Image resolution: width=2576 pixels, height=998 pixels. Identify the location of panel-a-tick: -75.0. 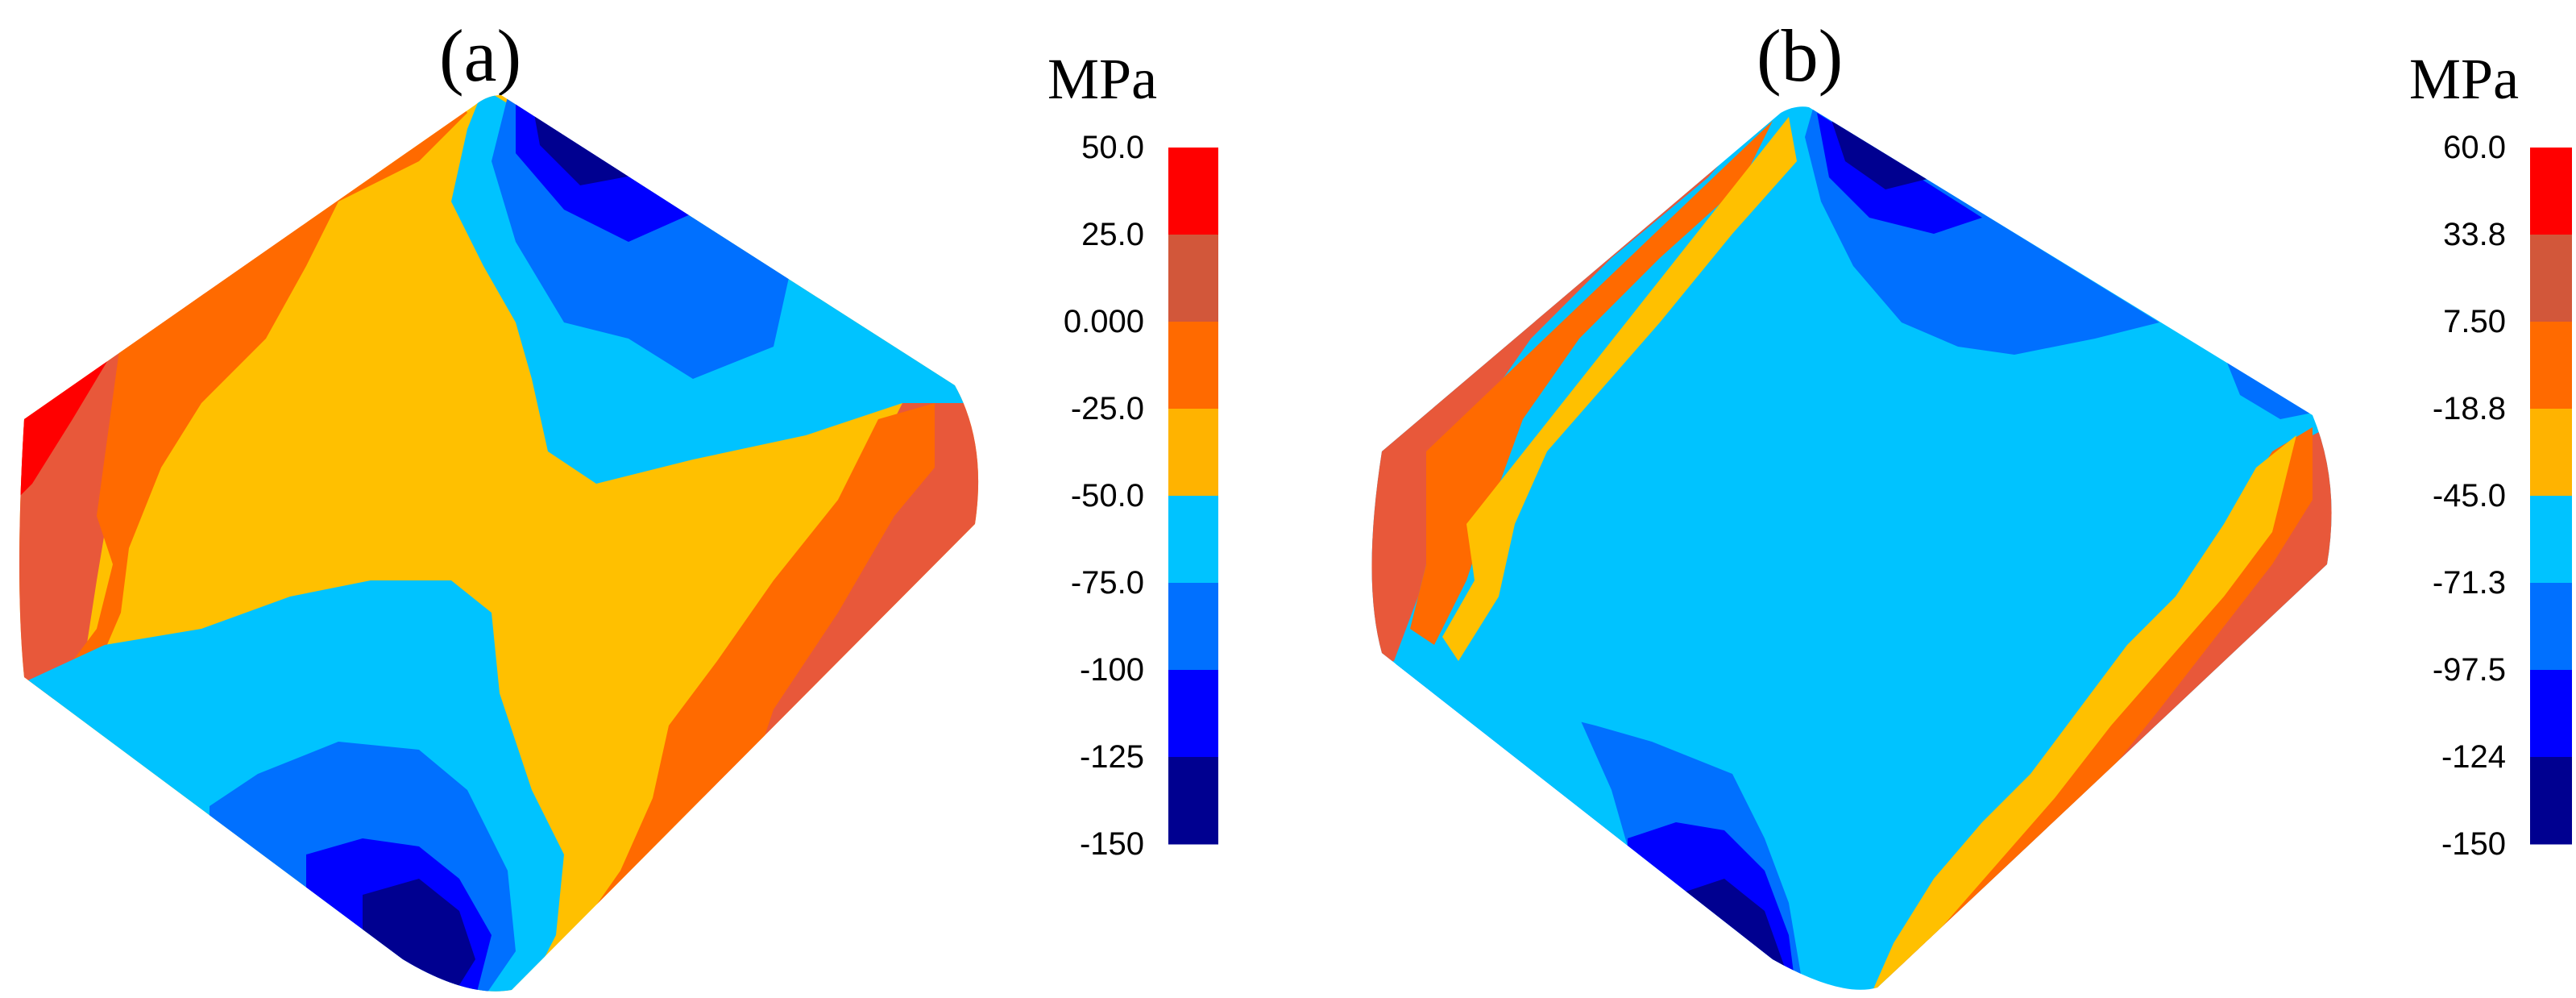
(1107, 583).